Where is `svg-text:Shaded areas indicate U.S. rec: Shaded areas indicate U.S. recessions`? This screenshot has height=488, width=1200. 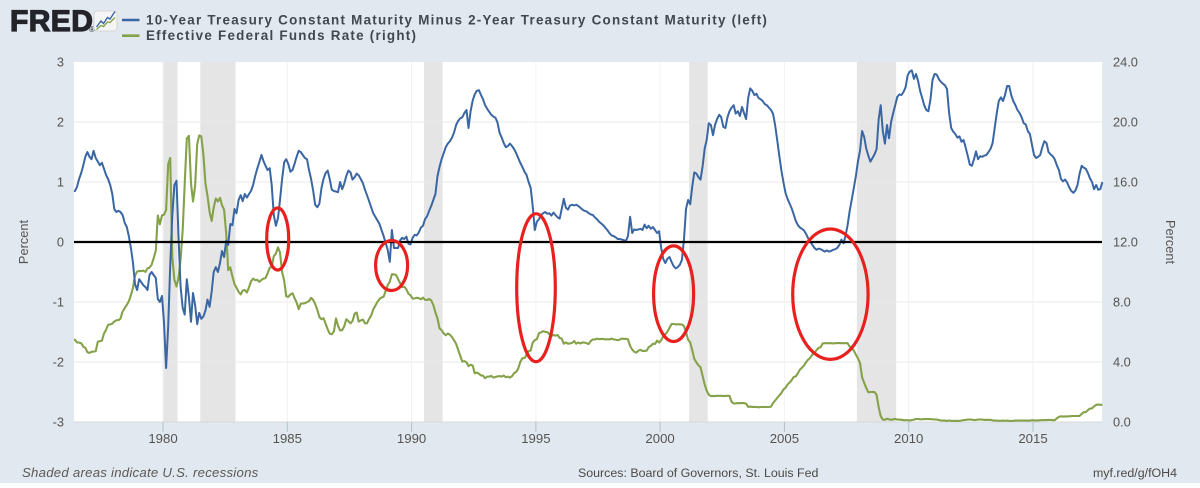 svg-text:Shaded areas indicate U.S. rec: Shaded areas indicate U.S. recessions is located at coordinates (140, 472).